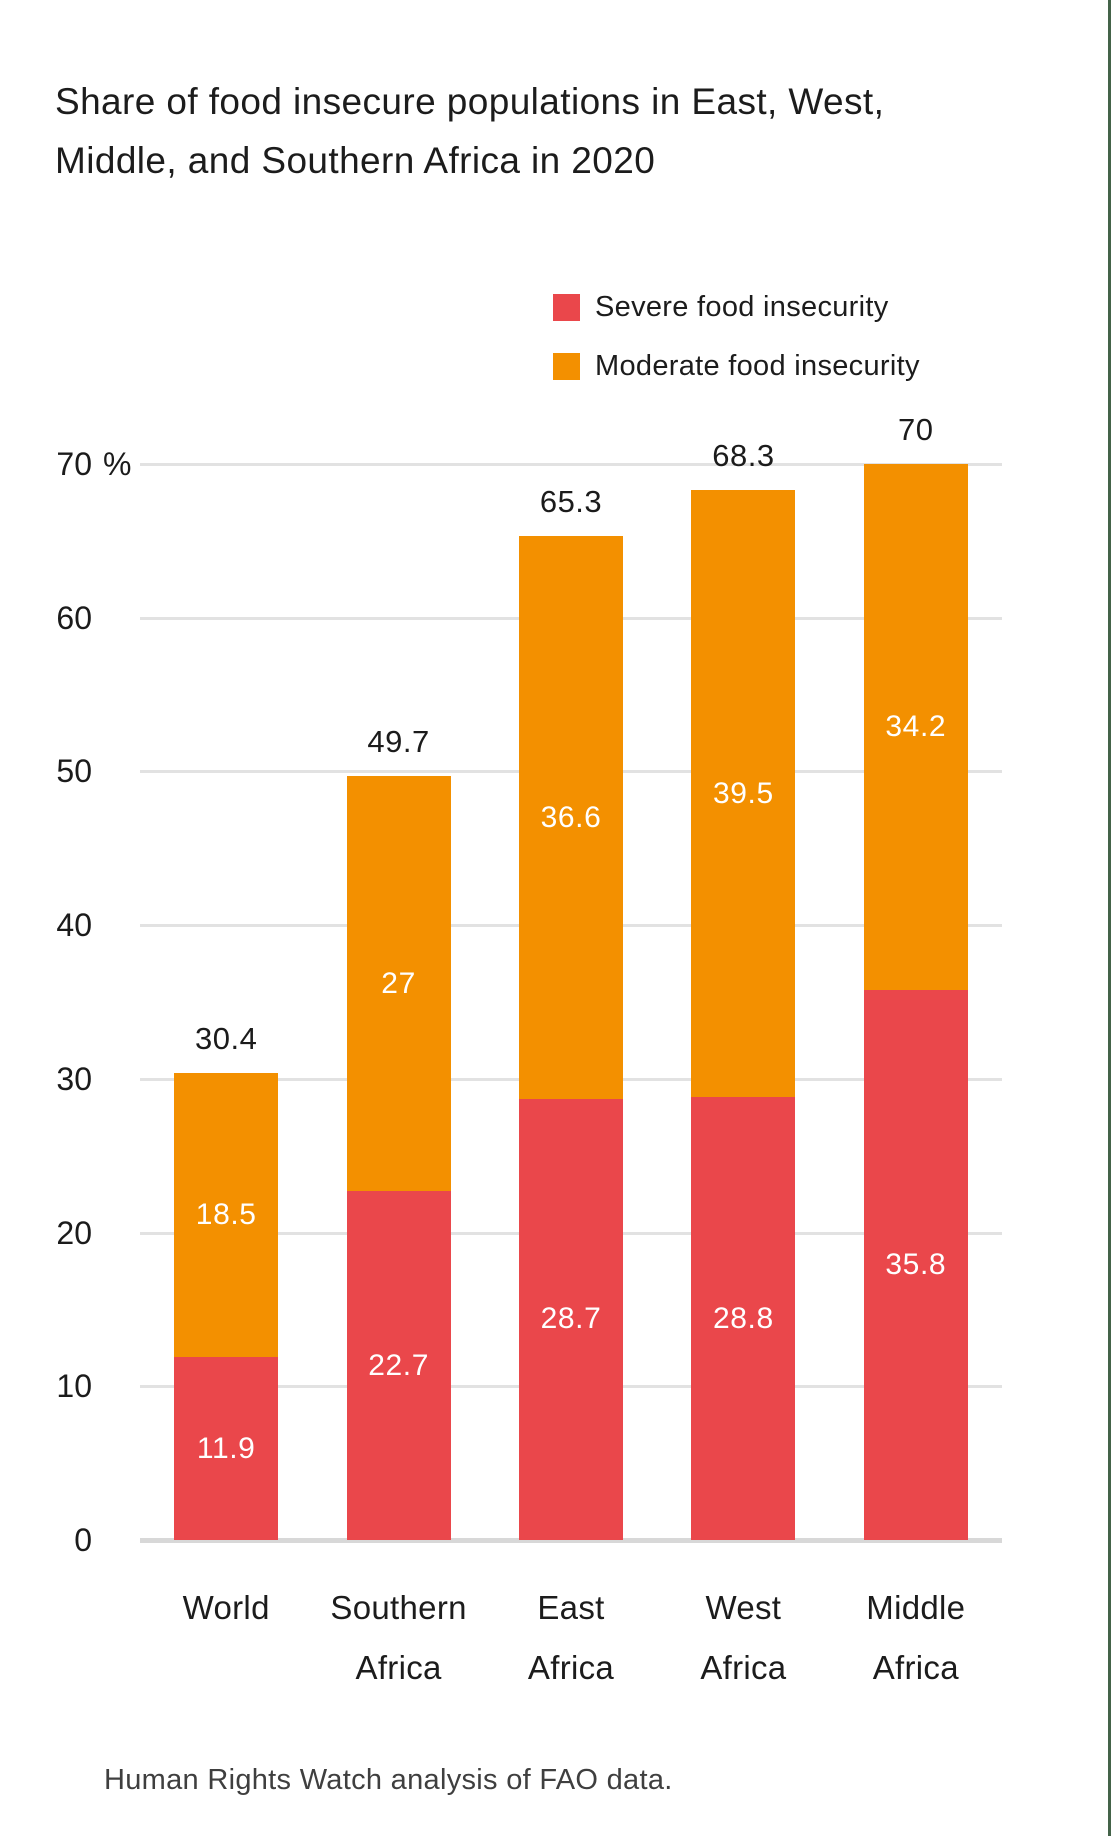 The width and height of the screenshot is (1111, 1836). What do you see at coordinates (742, 306) in the screenshot?
I see `legend-label-severe: Severe food insecurity` at bounding box center [742, 306].